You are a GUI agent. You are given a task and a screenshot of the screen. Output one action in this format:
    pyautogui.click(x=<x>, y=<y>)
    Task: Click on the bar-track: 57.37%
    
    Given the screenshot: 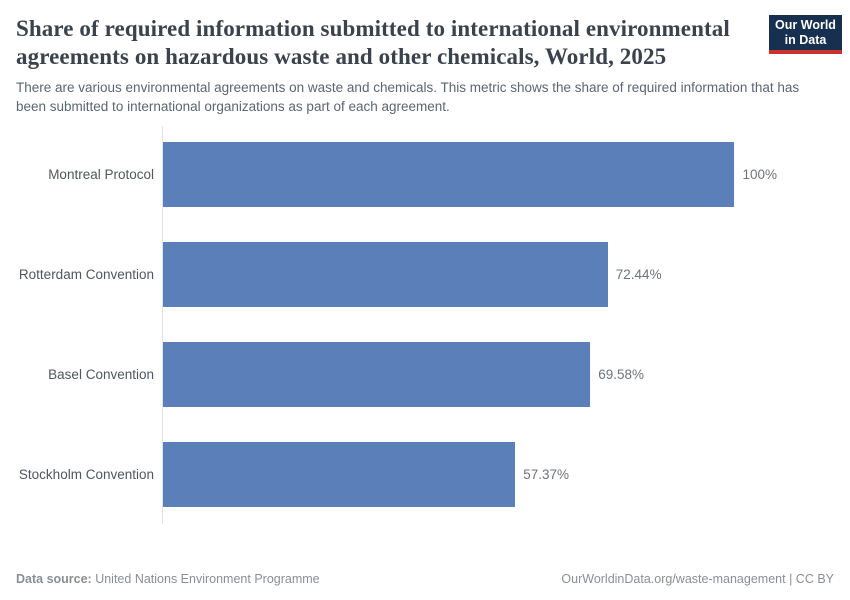 What is the action you would take?
    pyautogui.click(x=470, y=474)
    